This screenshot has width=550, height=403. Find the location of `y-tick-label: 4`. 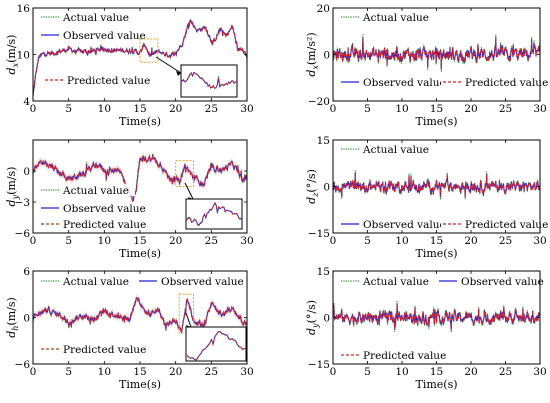

y-tick-label: 4 is located at coordinates (26, 102).